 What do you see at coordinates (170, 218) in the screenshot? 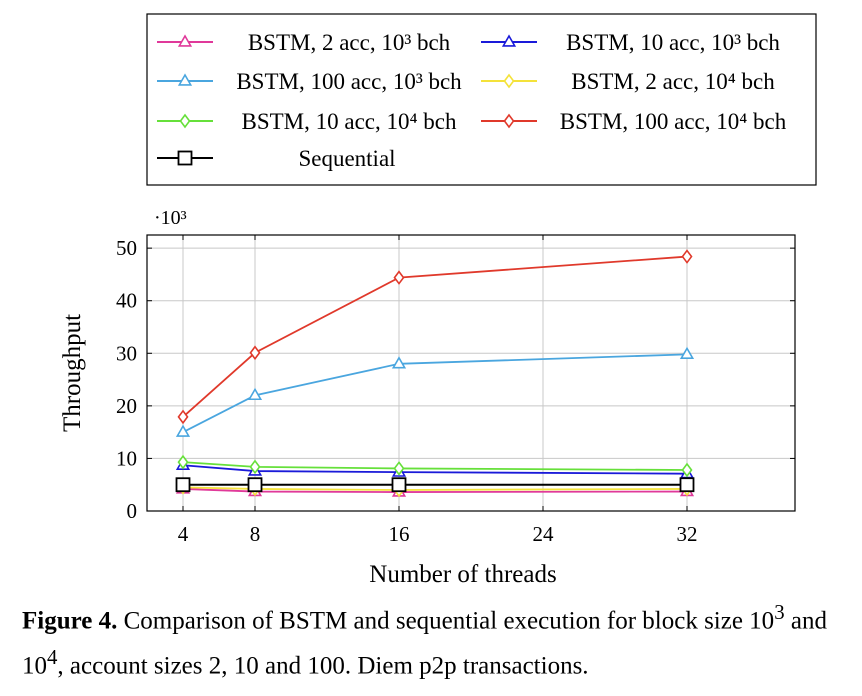
I see `y-multiplier: ·10³` at bounding box center [170, 218].